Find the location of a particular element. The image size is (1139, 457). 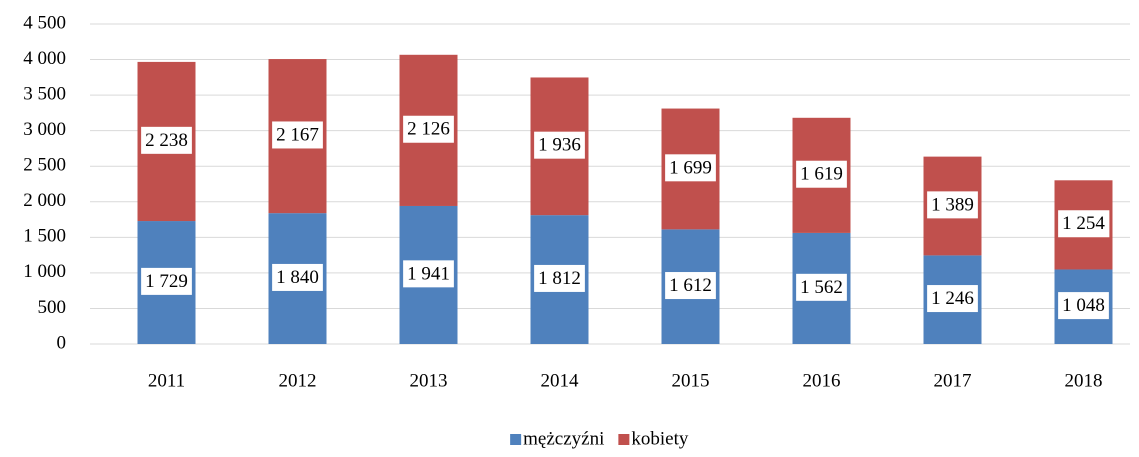

data-label: 2 167 is located at coordinates (297, 134).